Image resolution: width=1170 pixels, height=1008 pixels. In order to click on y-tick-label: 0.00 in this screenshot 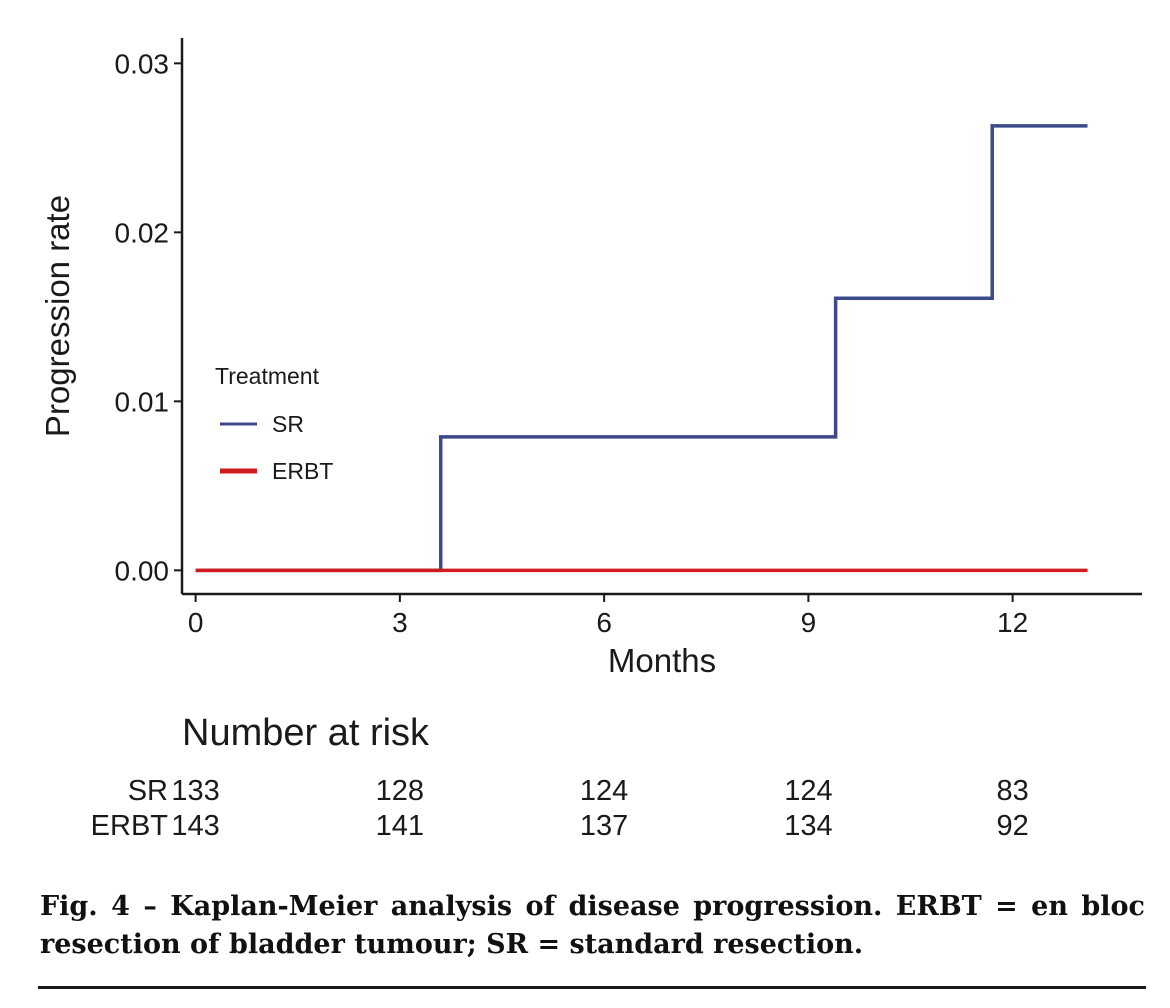, I will do `click(142, 570)`.